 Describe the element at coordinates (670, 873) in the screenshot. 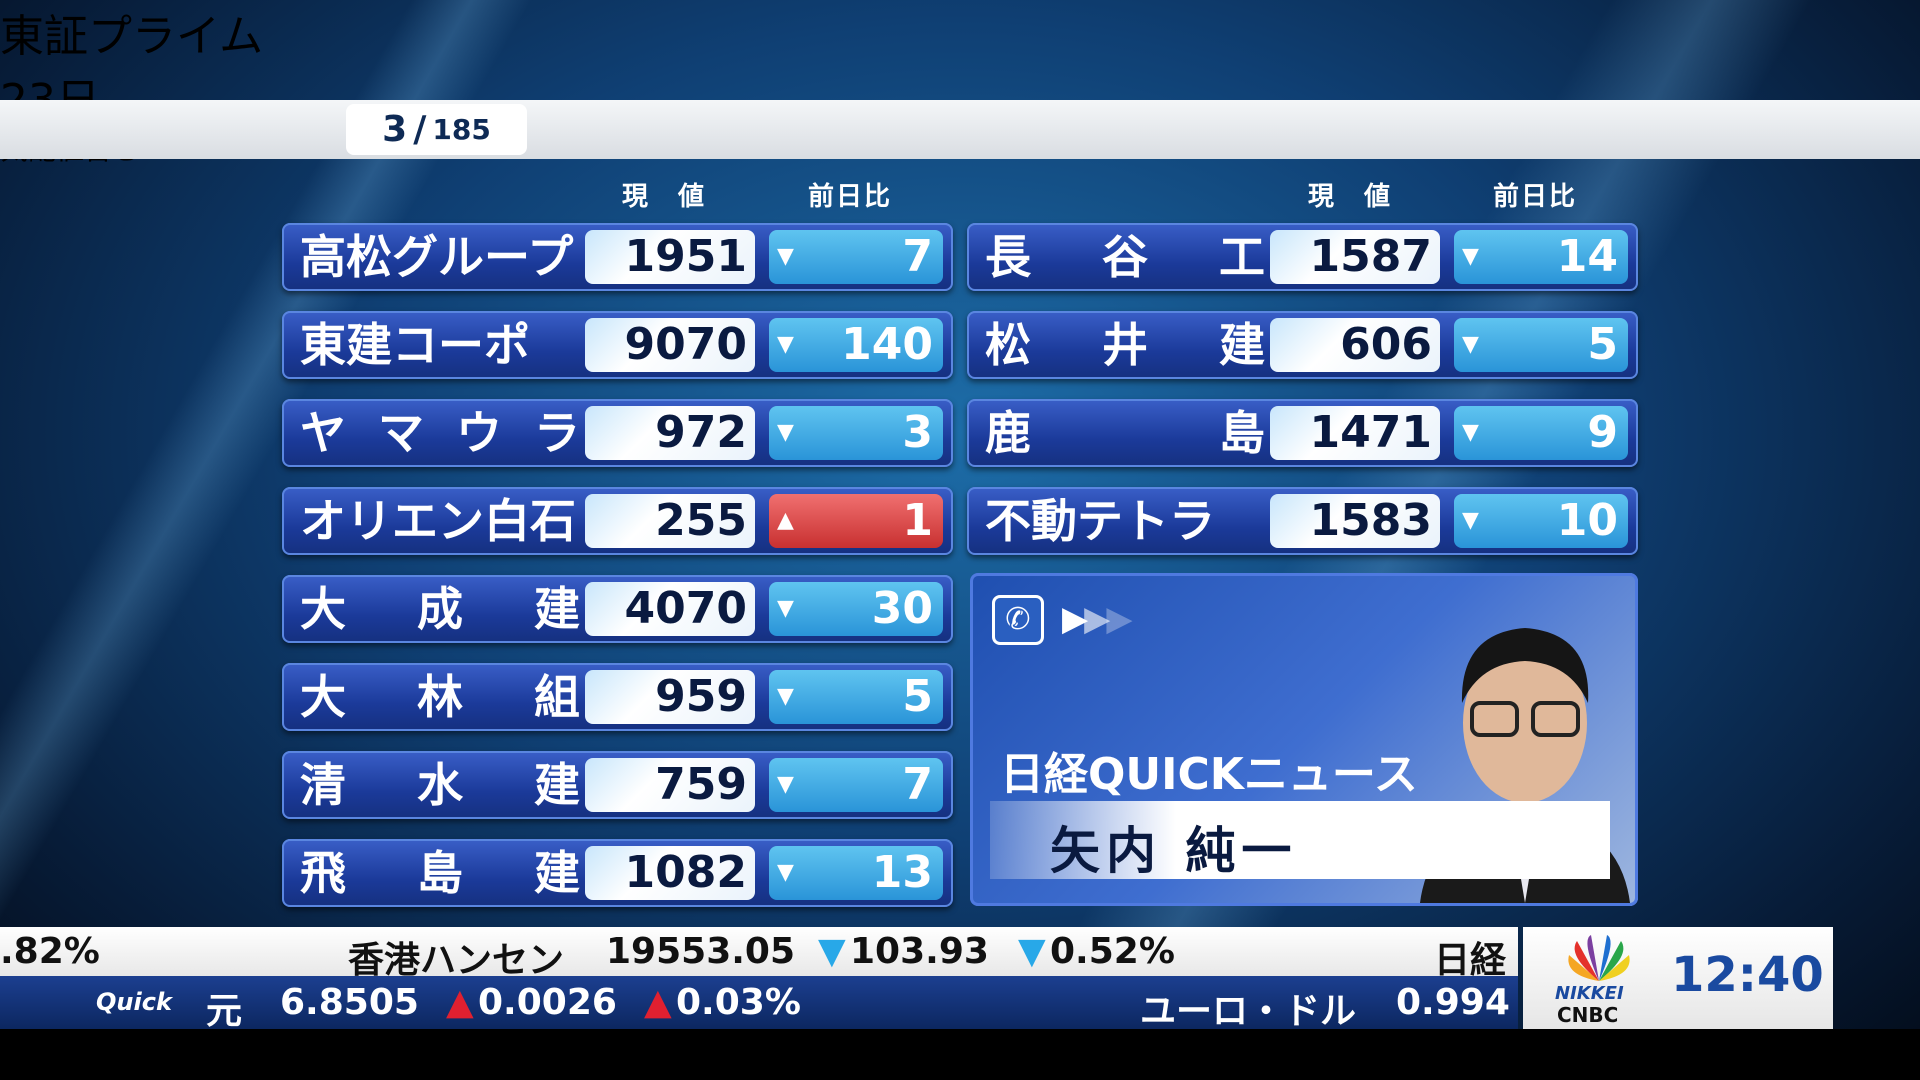

I see `stock-price: 1082` at that location.